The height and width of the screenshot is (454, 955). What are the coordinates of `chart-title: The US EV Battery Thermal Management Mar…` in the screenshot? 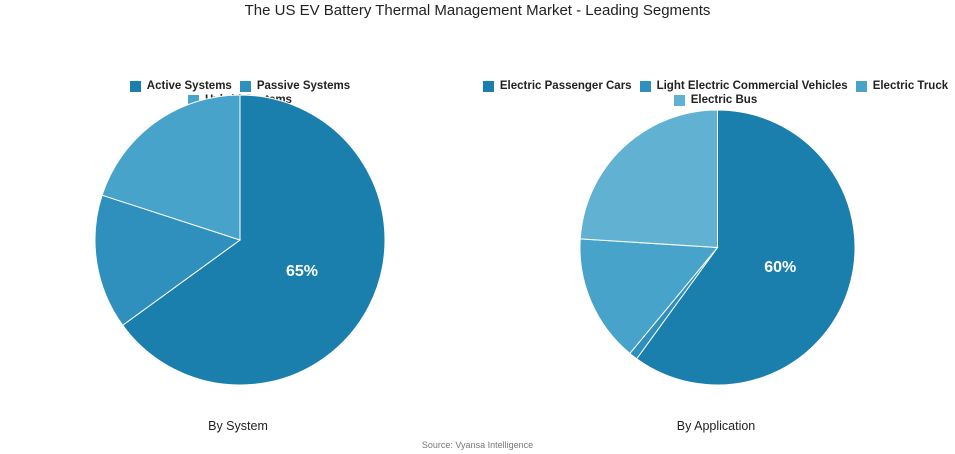 It's located at (477, 10).